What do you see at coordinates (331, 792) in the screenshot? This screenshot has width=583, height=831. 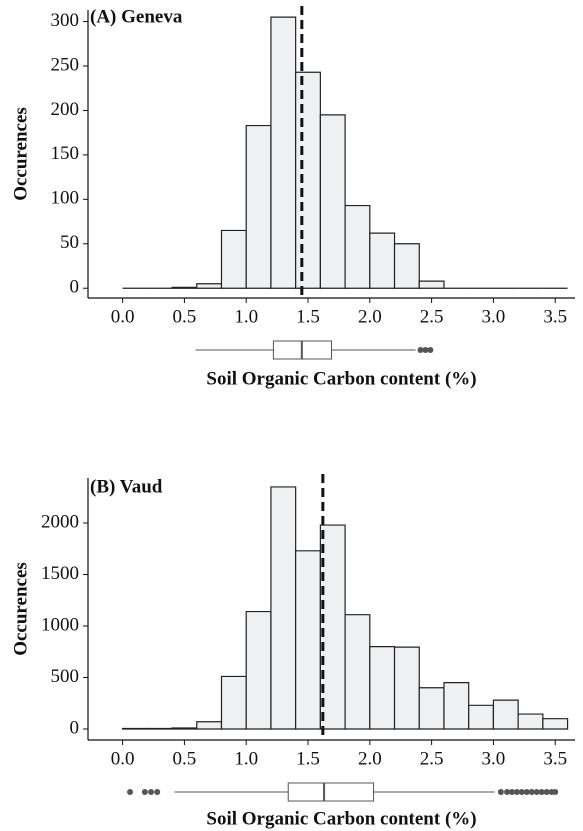 I see `box` at bounding box center [331, 792].